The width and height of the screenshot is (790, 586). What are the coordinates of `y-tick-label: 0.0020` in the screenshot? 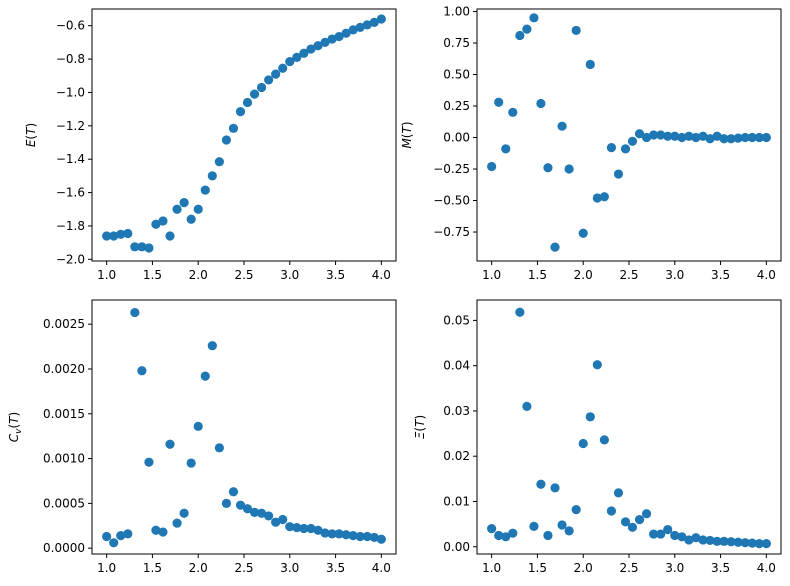 It's located at (64, 369).